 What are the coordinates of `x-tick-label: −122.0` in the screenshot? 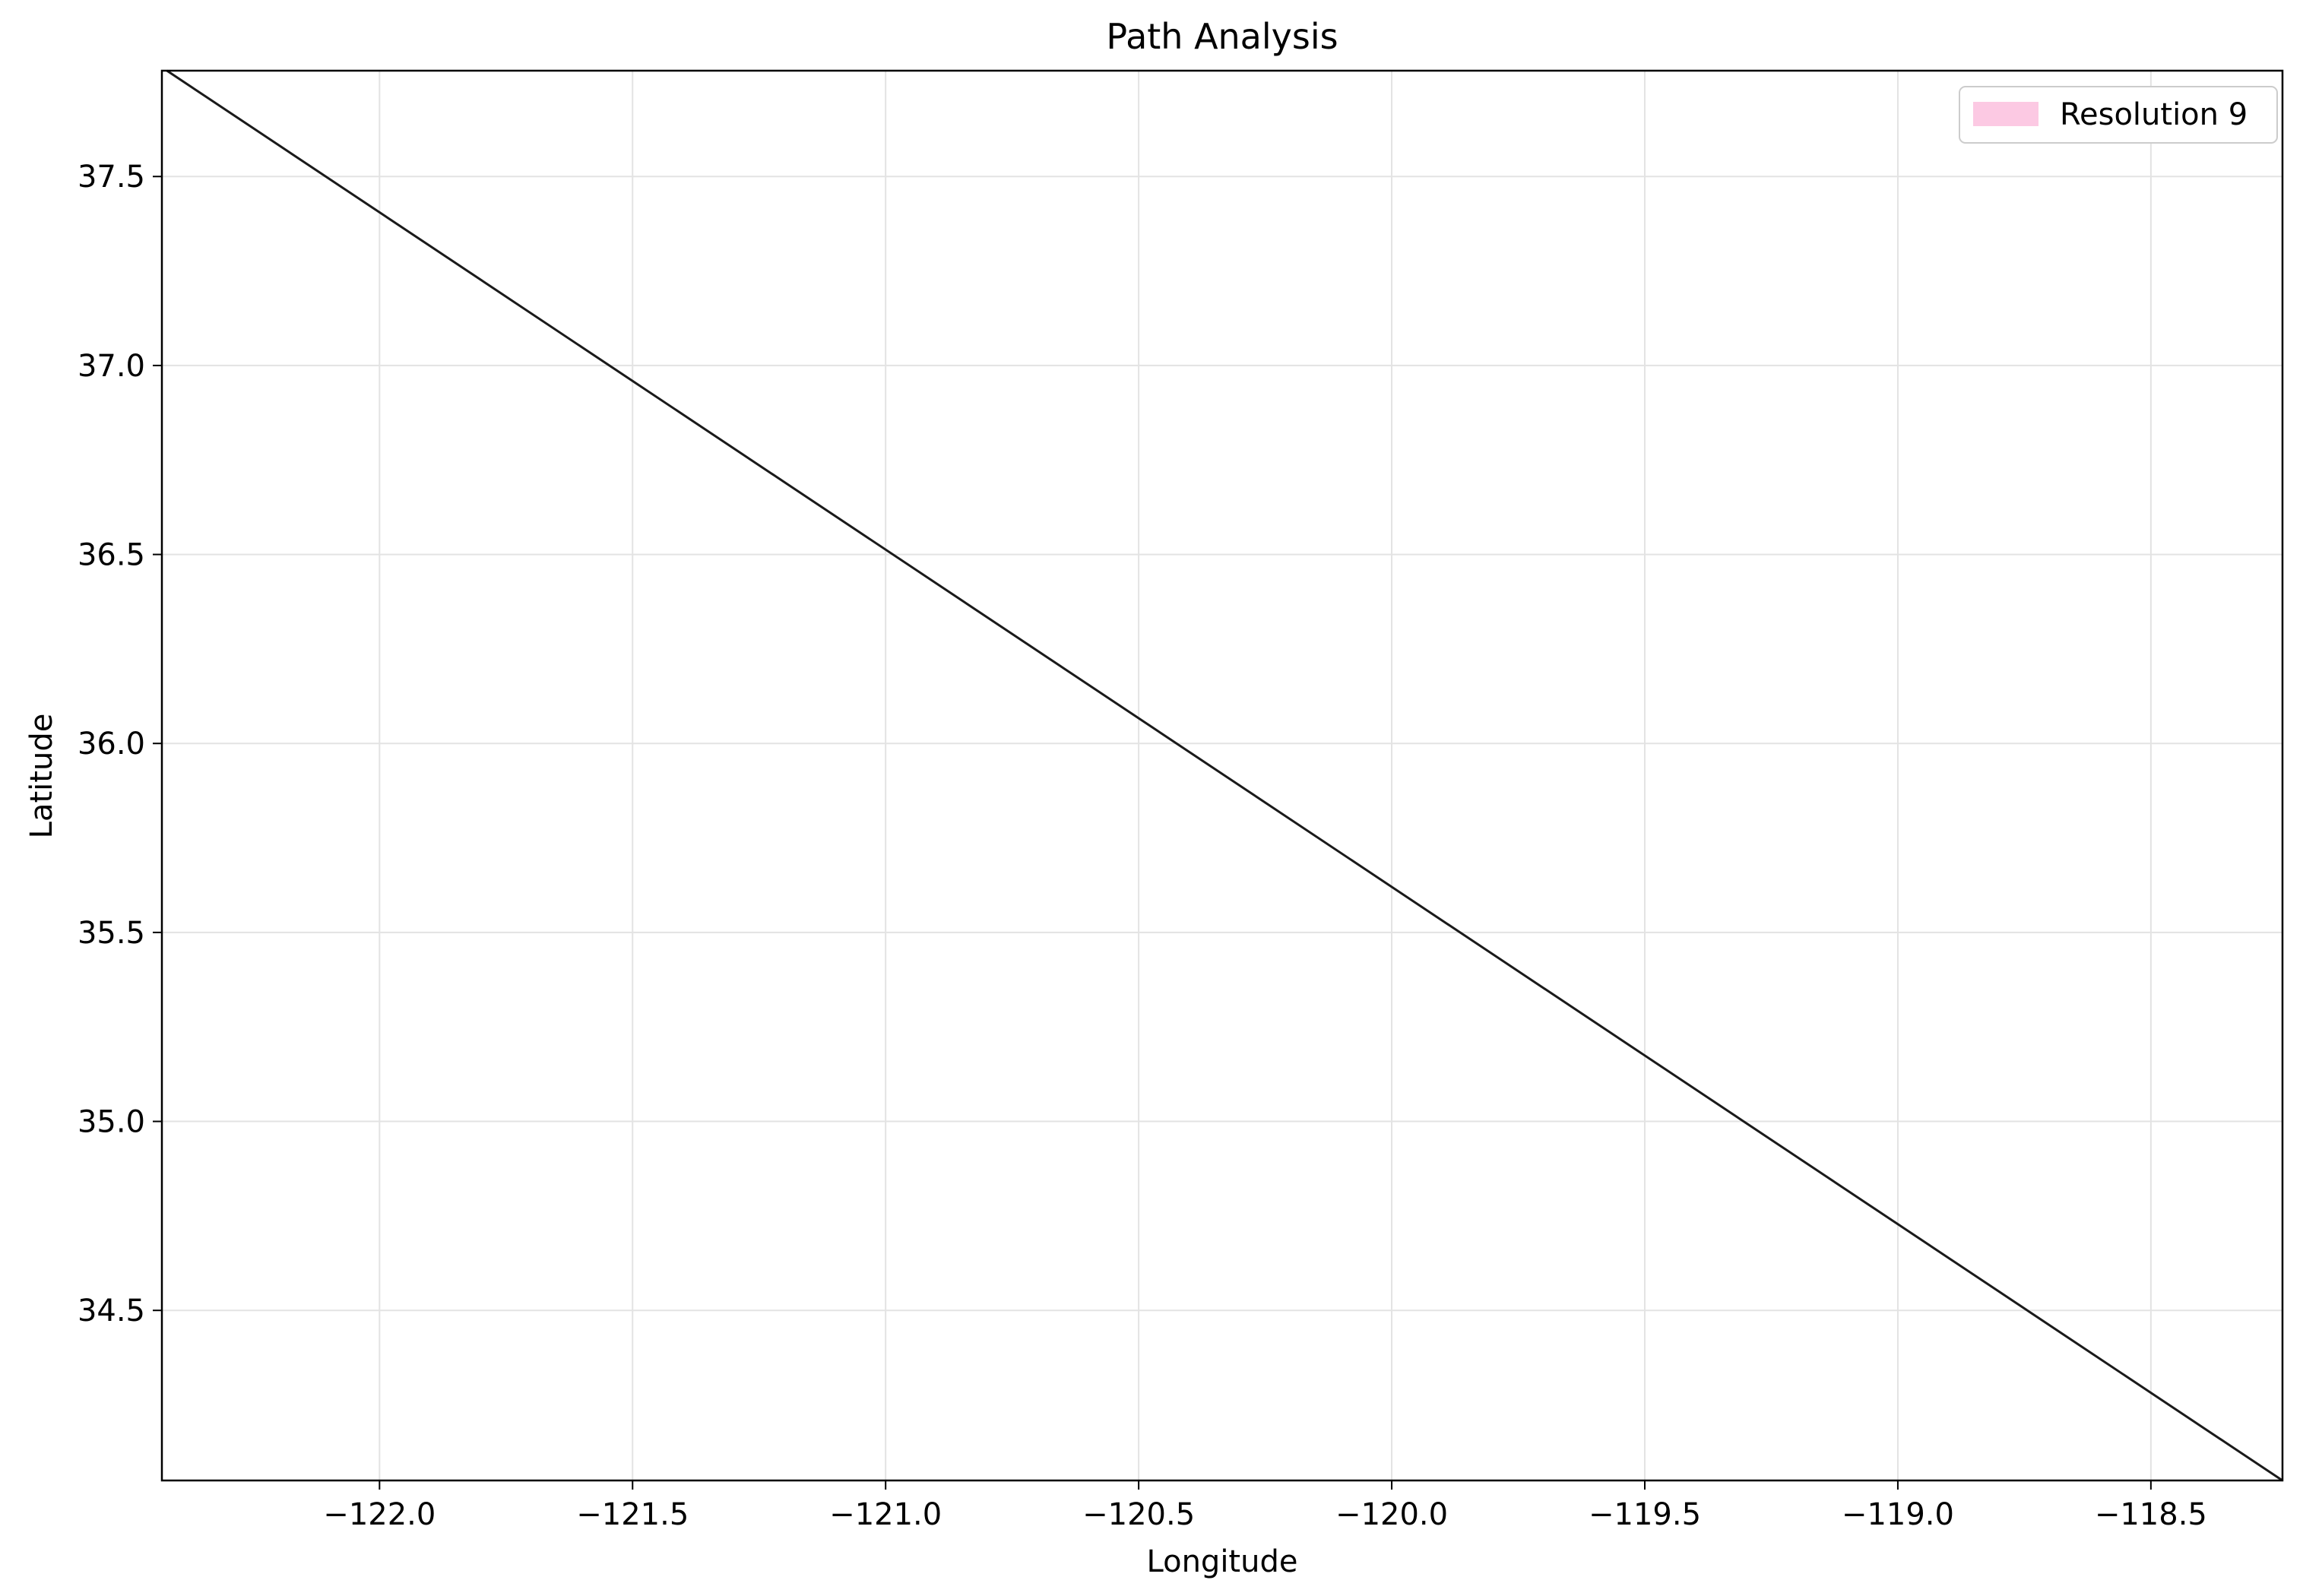 It's located at (379, 1514).